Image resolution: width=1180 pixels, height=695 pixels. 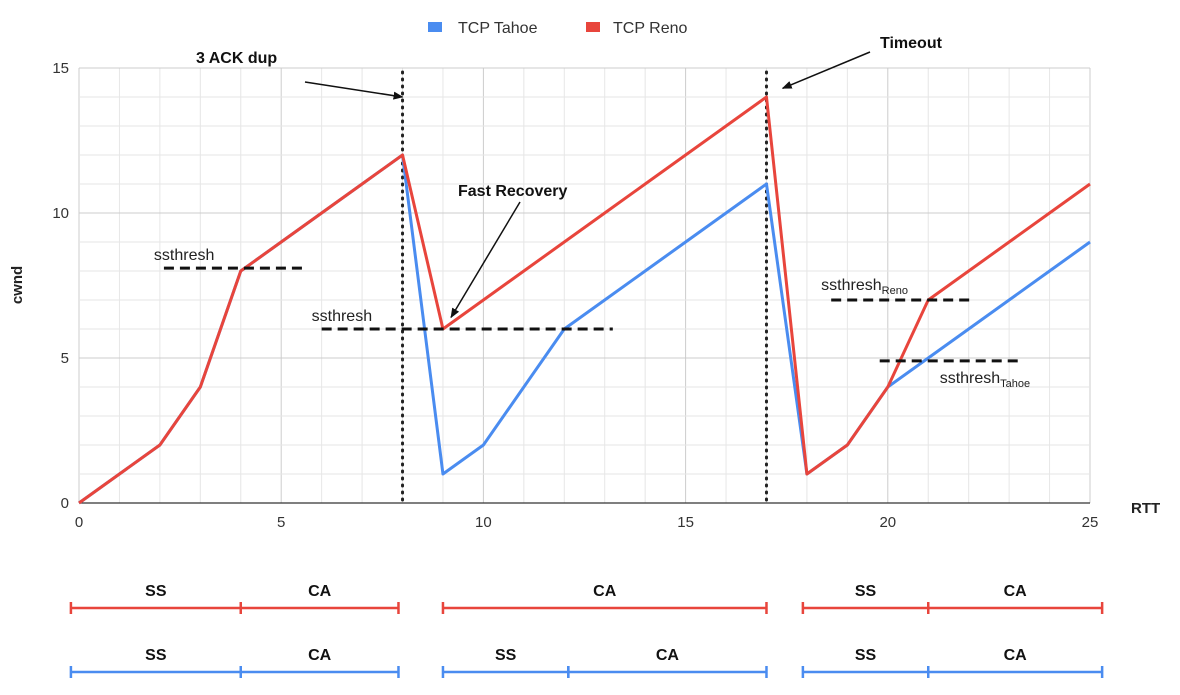 I want to click on x-tick-label: 5, so click(x=281, y=522).